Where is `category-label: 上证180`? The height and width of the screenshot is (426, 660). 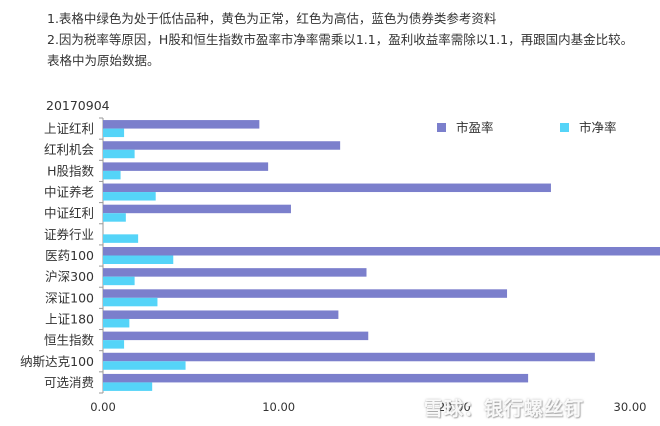 category-label: 上证180 is located at coordinates (69, 318).